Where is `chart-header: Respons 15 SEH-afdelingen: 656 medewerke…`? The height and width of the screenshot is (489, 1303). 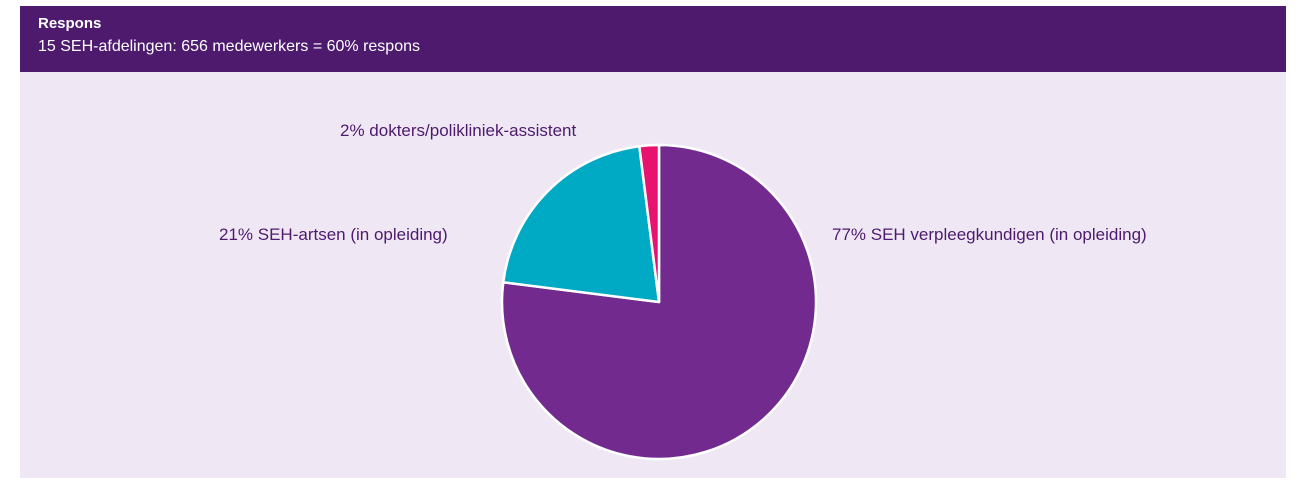
chart-header: Respons 15 SEH-afdelingen: 656 medewerke… is located at coordinates (653, 39).